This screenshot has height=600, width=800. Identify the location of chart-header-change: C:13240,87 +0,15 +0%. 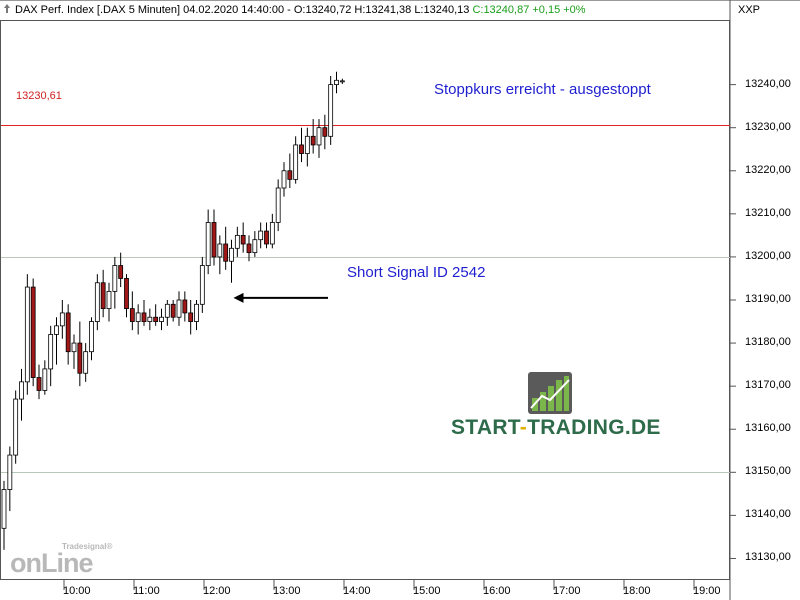
(529, 10).